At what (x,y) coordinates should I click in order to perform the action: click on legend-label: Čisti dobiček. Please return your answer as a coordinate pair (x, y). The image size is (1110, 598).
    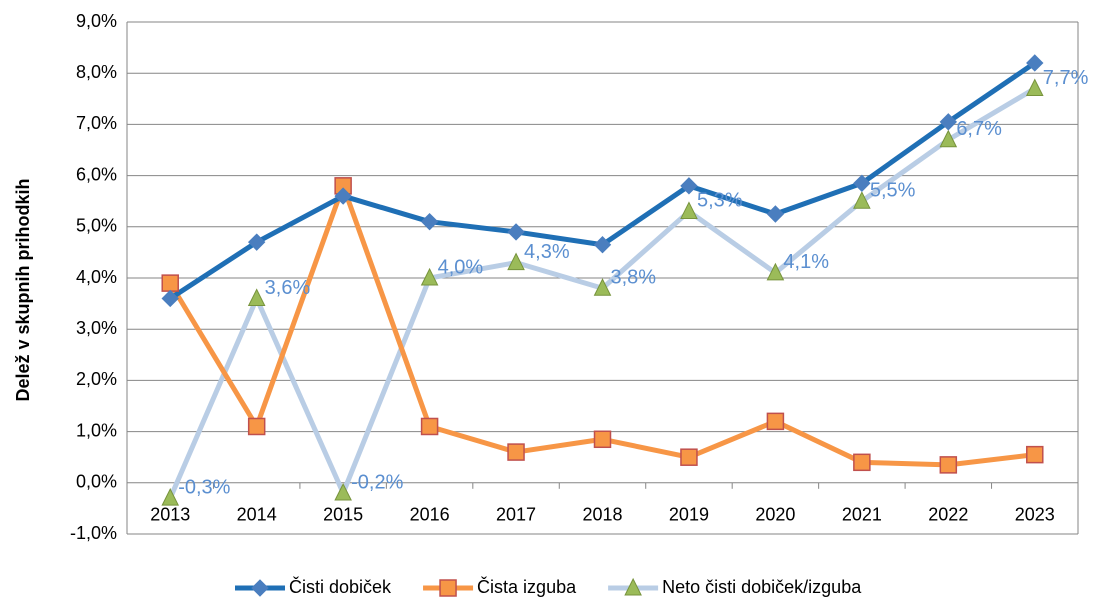
    Looking at the image, I should click on (340, 586).